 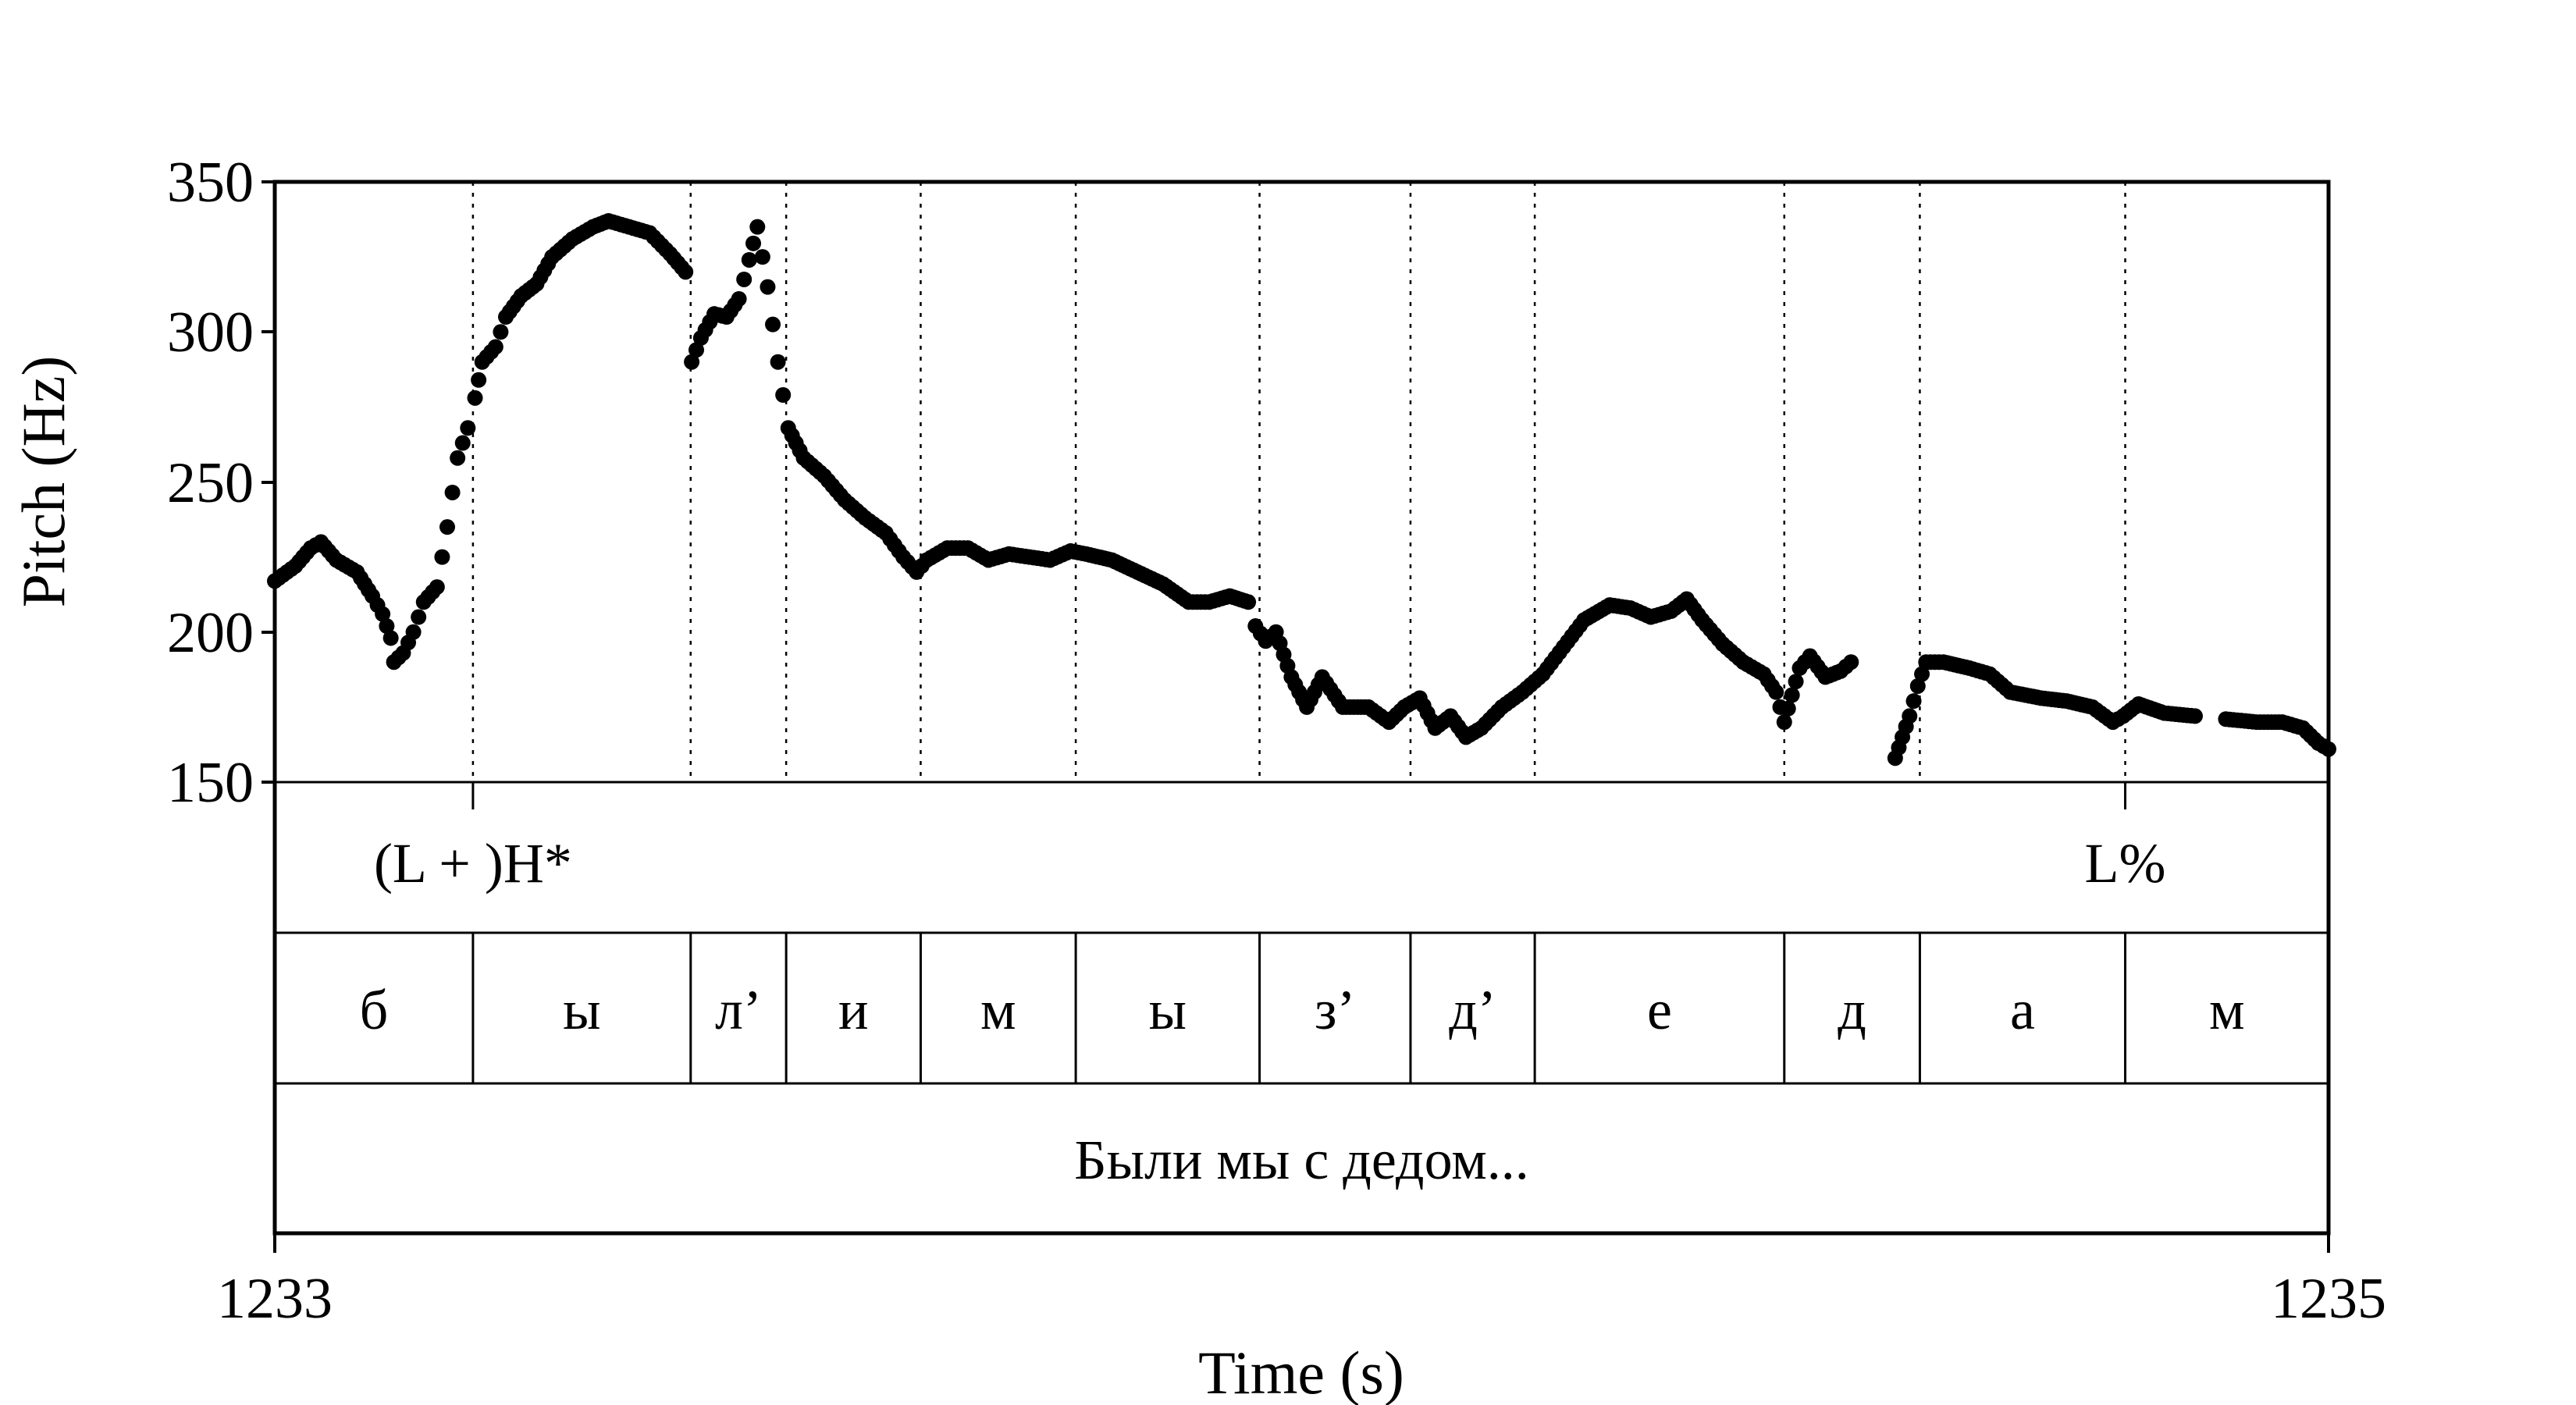 I want to click on segment-label: и, so click(x=853, y=1010).